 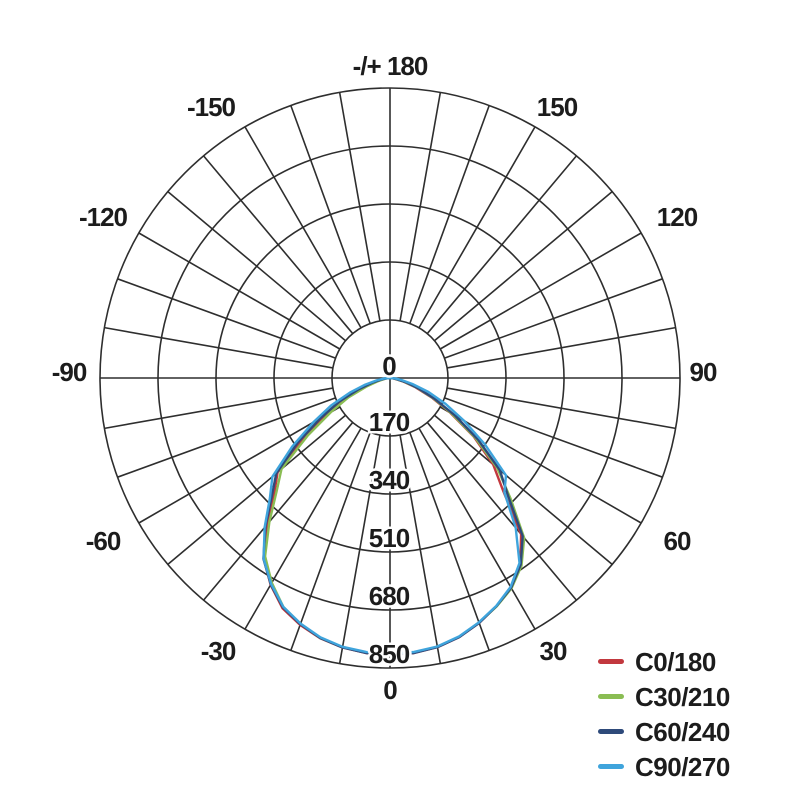 I want to click on angle-label-120: 120, so click(x=677, y=217).